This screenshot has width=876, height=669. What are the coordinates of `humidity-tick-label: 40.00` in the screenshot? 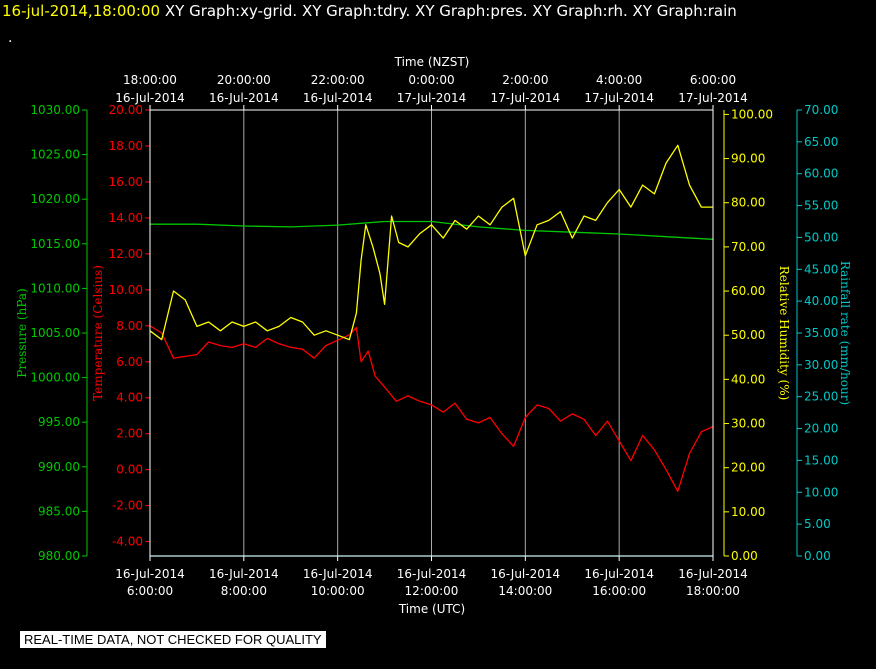 It's located at (748, 379).